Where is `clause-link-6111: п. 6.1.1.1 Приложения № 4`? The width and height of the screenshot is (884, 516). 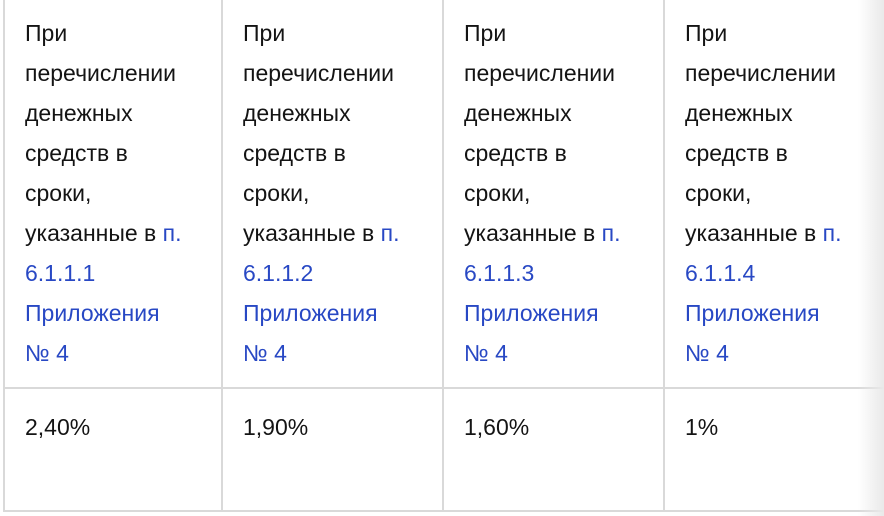
clause-link-6111: п. 6.1.1.1 Приложения № 4 is located at coordinates (103, 293).